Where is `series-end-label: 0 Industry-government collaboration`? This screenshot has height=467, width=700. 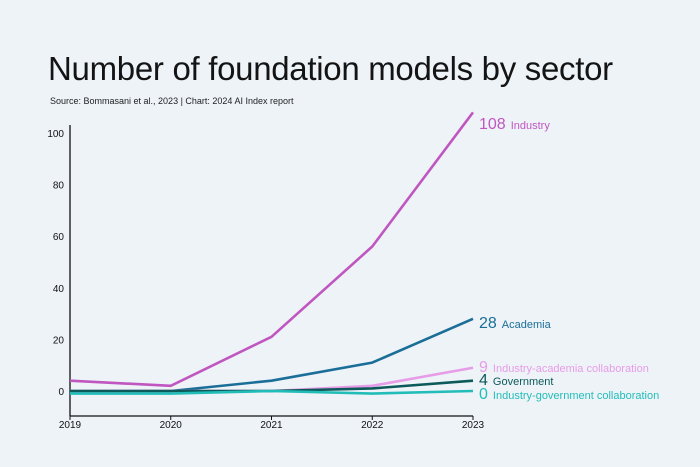
series-end-label: 0 Industry-government collaboration is located at coordinates (569, 394).